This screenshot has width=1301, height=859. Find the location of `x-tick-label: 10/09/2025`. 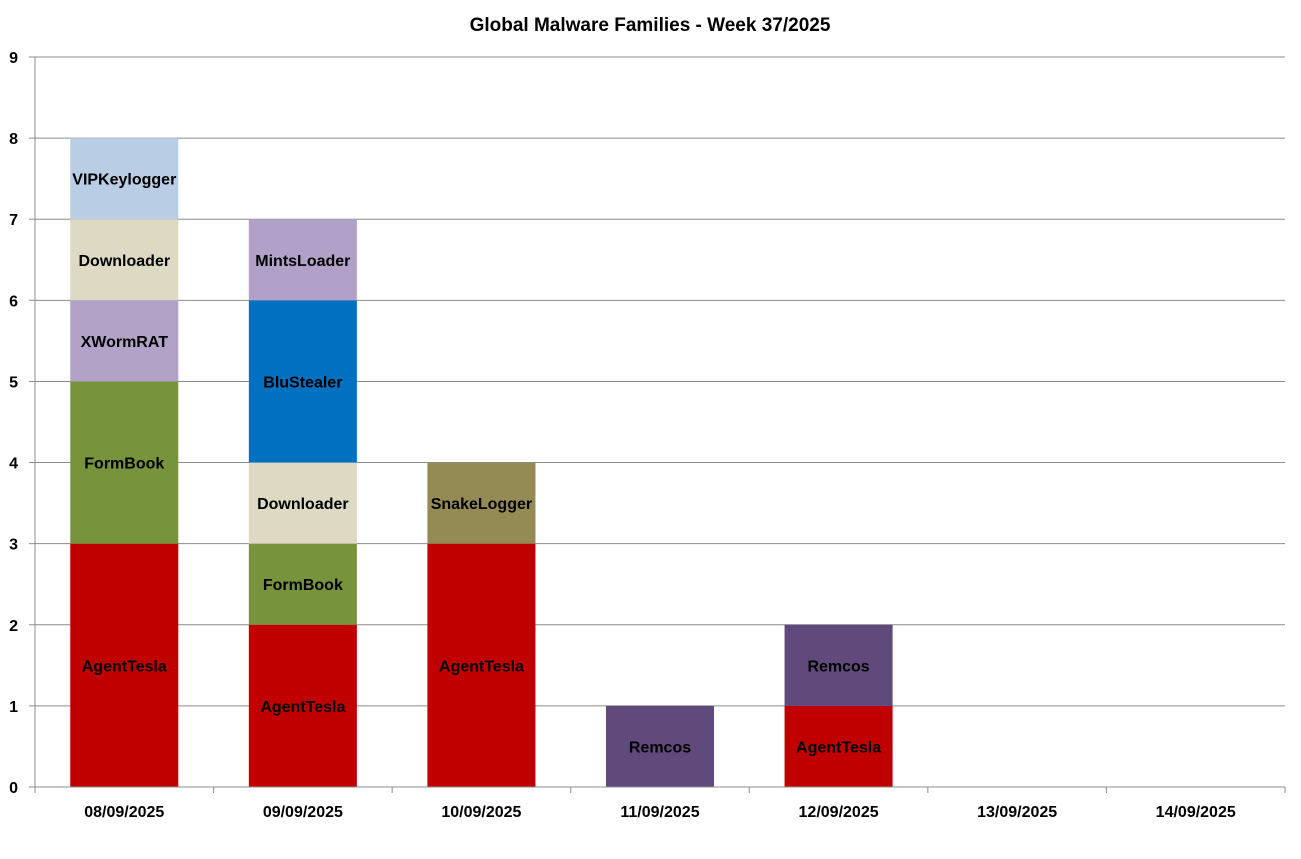

x-tick-label: 10/09/2025 is located at coordinates (481, 812).